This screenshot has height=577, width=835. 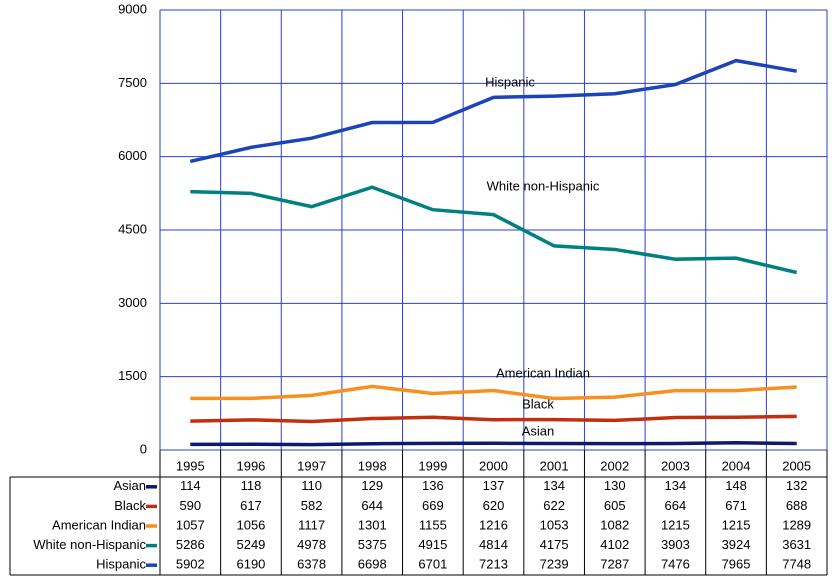 What do you see at coordinates (311, 524) in the screenshot?
I see `table-value: 1117` at bounding box center [311, 524].